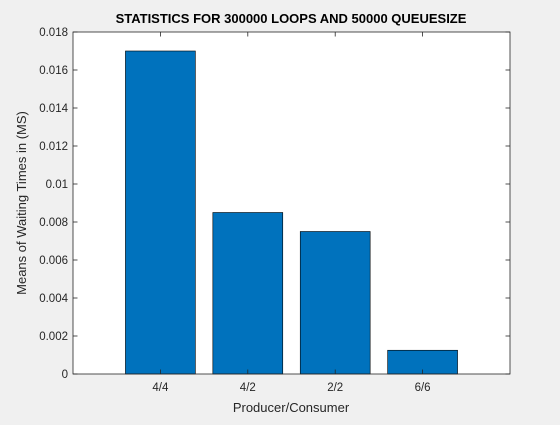  What do you see at coordinates (53, 223) in the screenshot?
I see `y-tick-label: 0.008` at bounding box center [53, 223].